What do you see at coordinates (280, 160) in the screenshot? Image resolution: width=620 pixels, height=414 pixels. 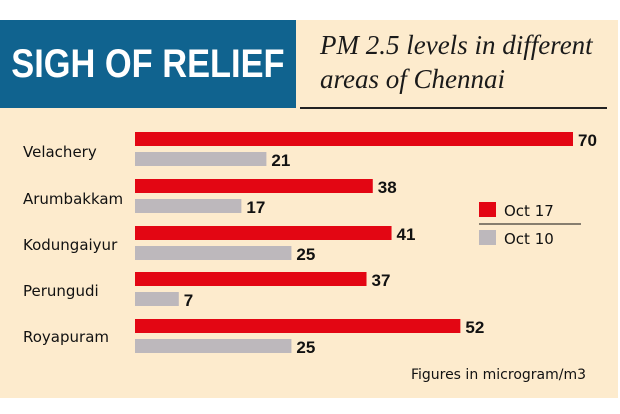 I see `value-label: 21` at bounding box center [280, 160].